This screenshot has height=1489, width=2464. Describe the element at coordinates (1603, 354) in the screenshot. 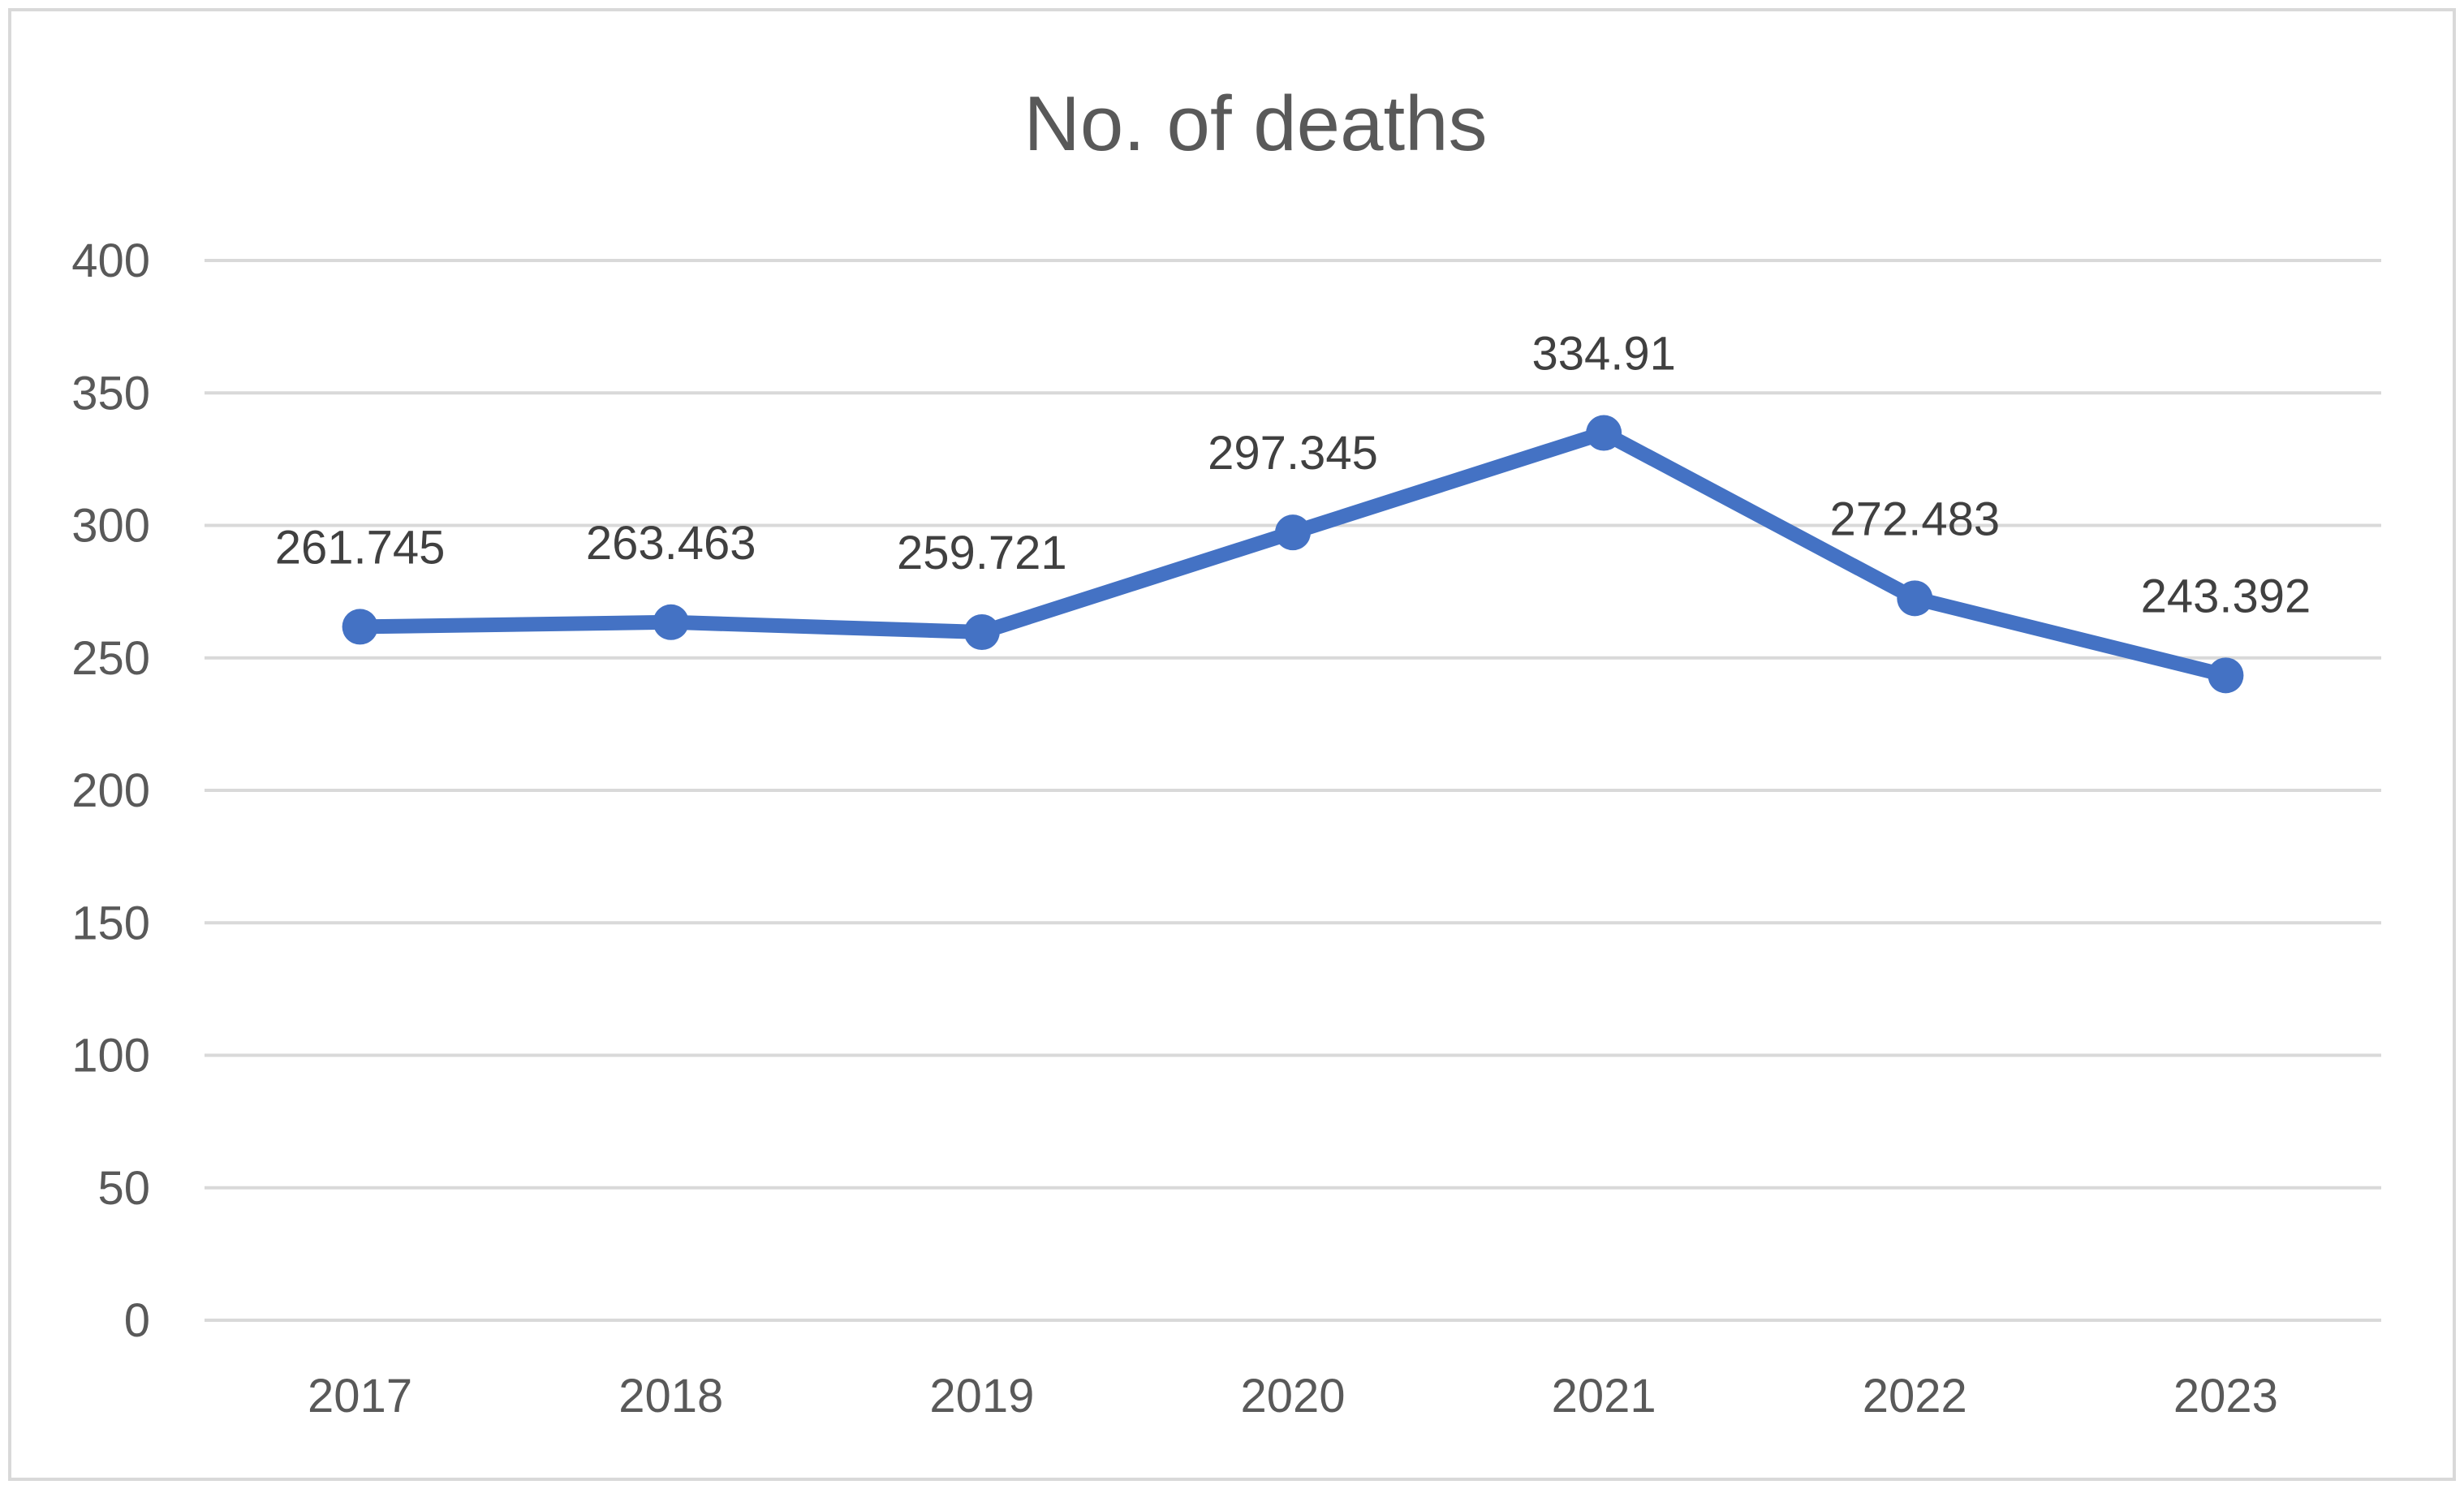

I see `data-label: 334.91` at that location.